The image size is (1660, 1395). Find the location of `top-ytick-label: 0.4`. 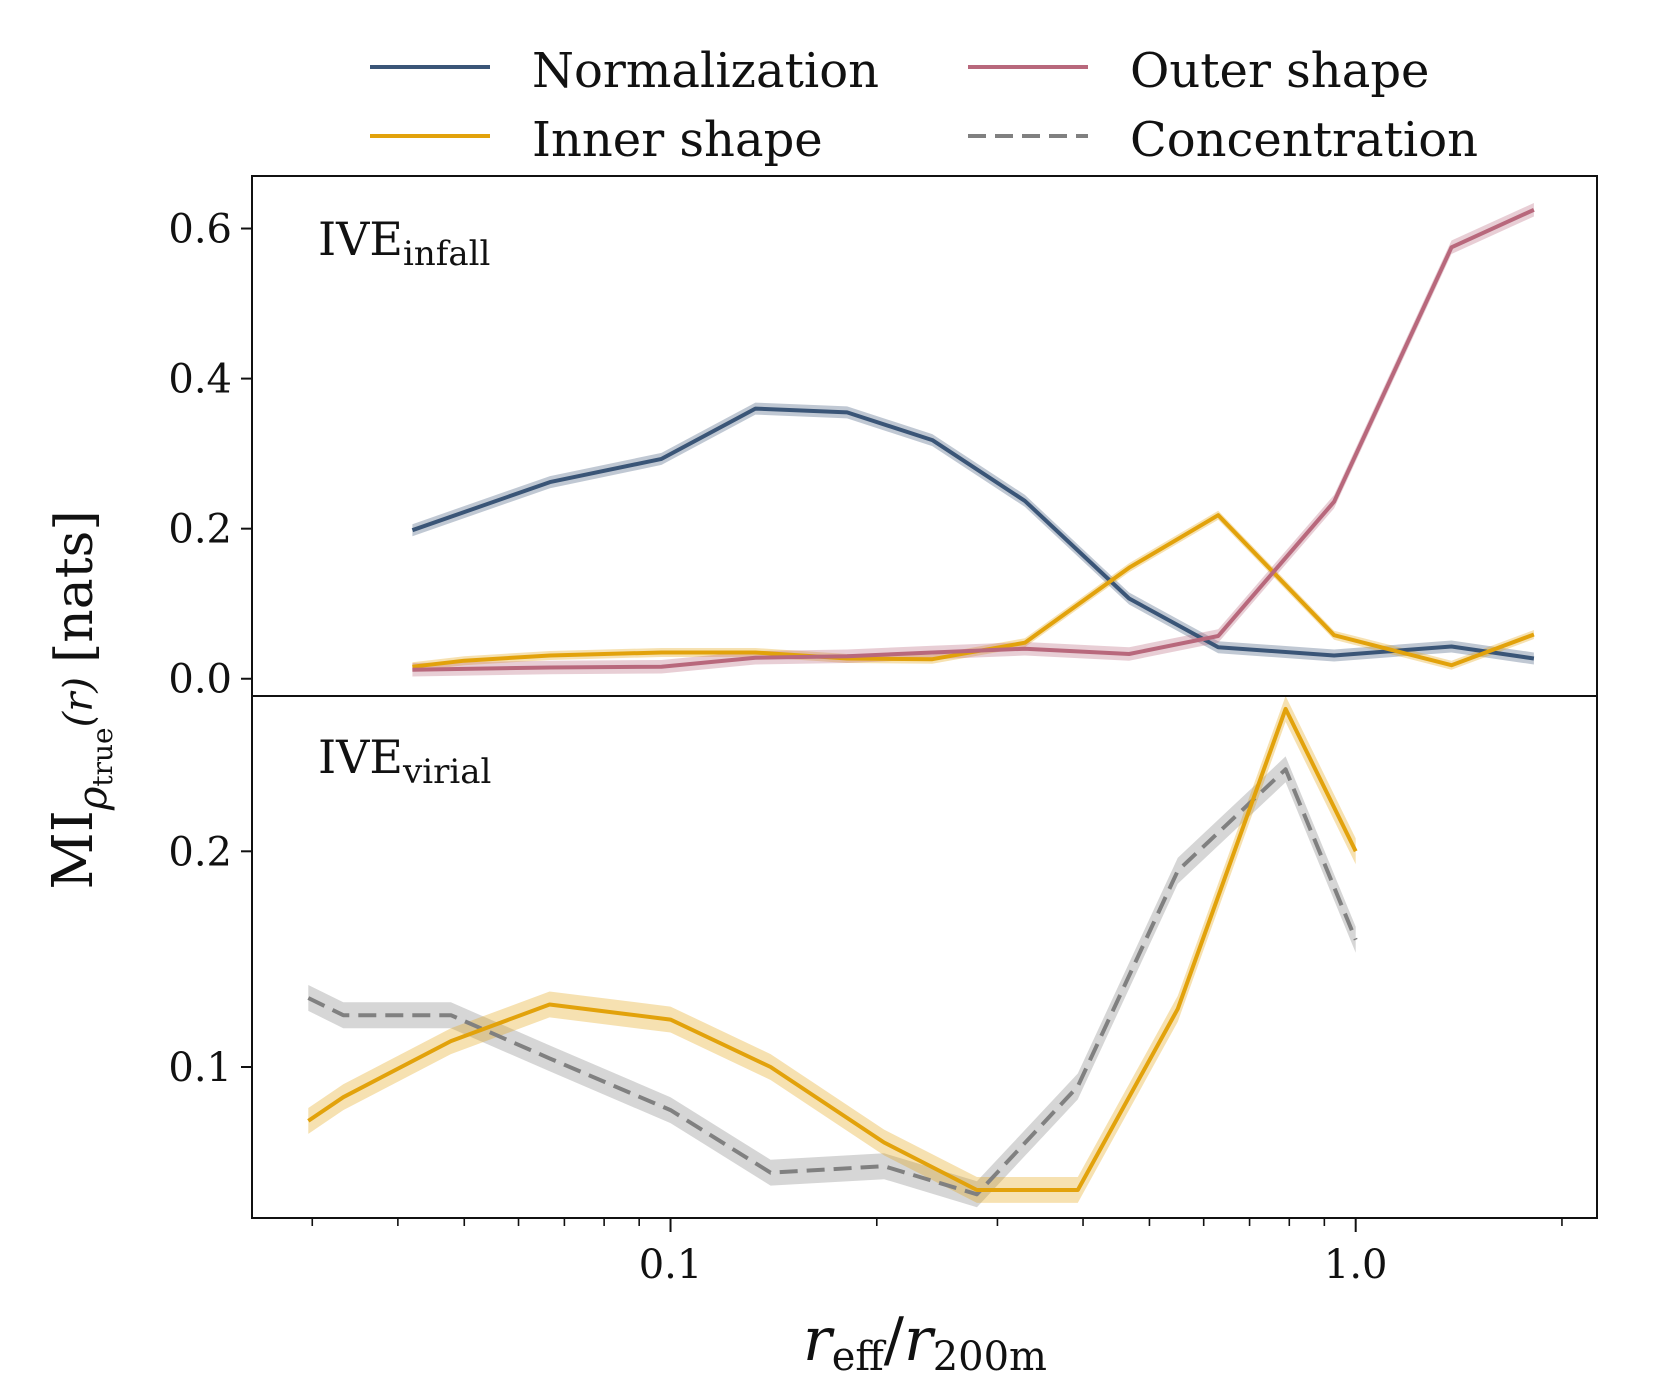

top-ytick-label: 0.4 is located at coordinates (200, 380).